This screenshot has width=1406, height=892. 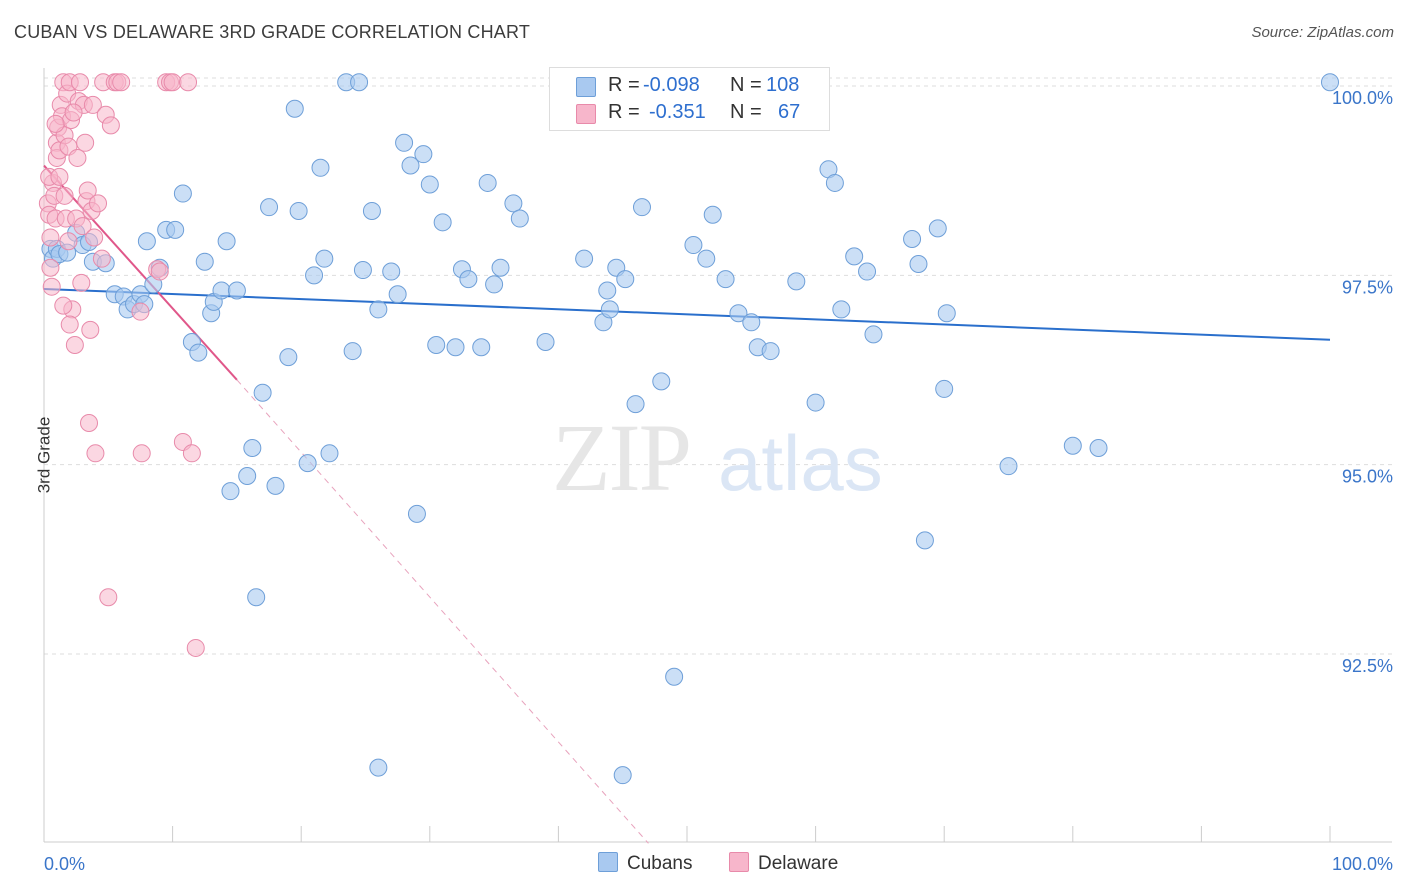 I want to click on legend-n-value: 108, so click(x=783, y=85).